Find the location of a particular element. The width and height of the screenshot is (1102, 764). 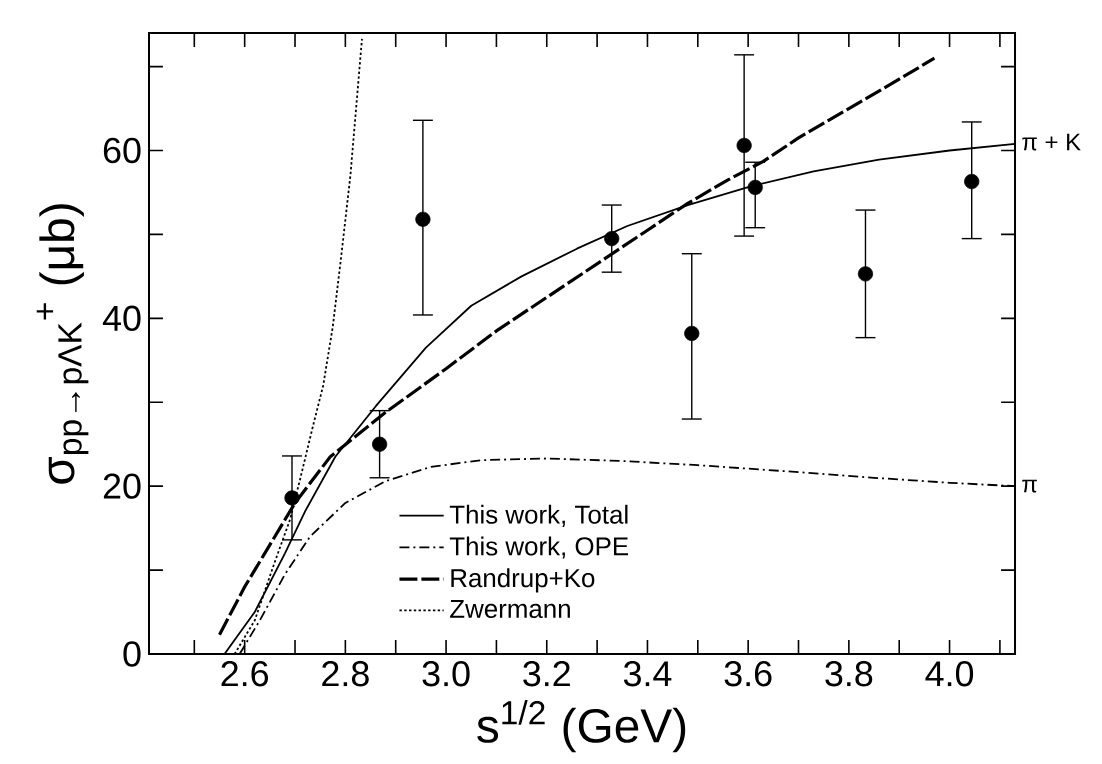

legend-label: Zwermann is located at coordinates (510, 609).